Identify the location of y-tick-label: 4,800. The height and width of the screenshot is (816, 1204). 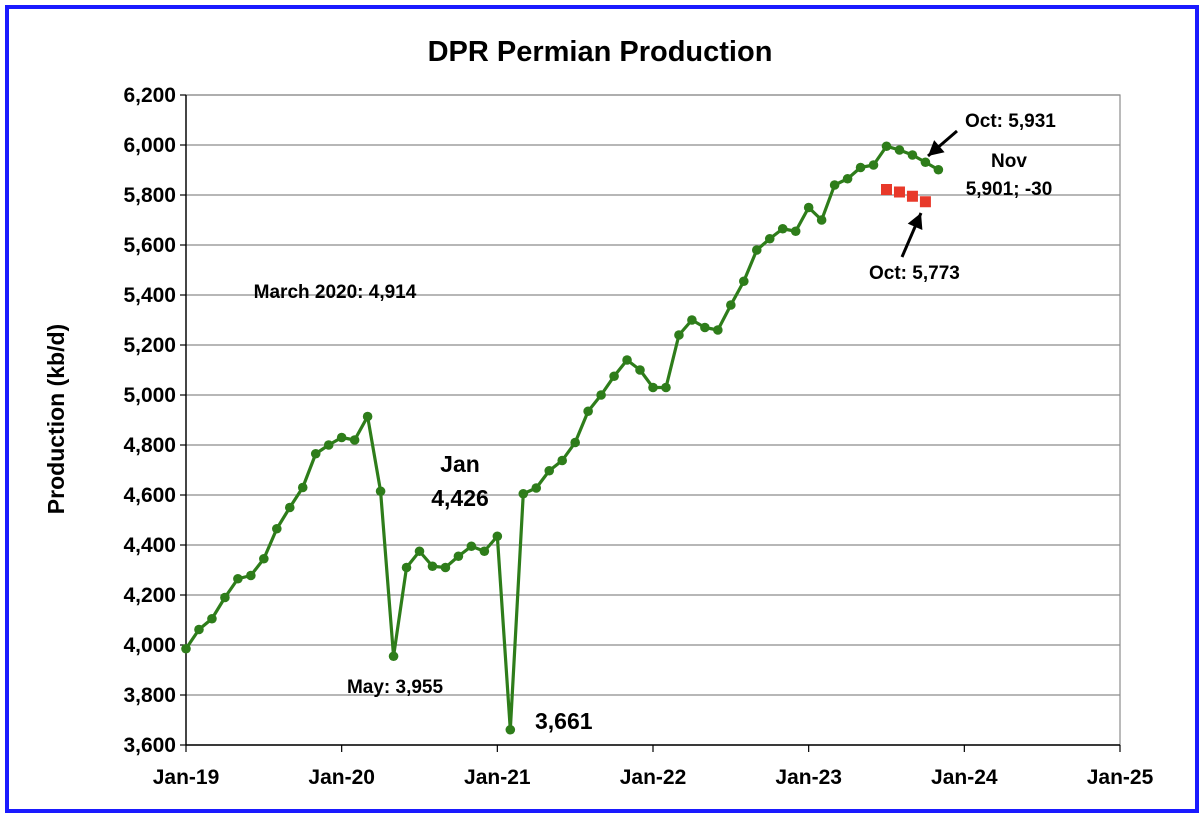
(149, 445).